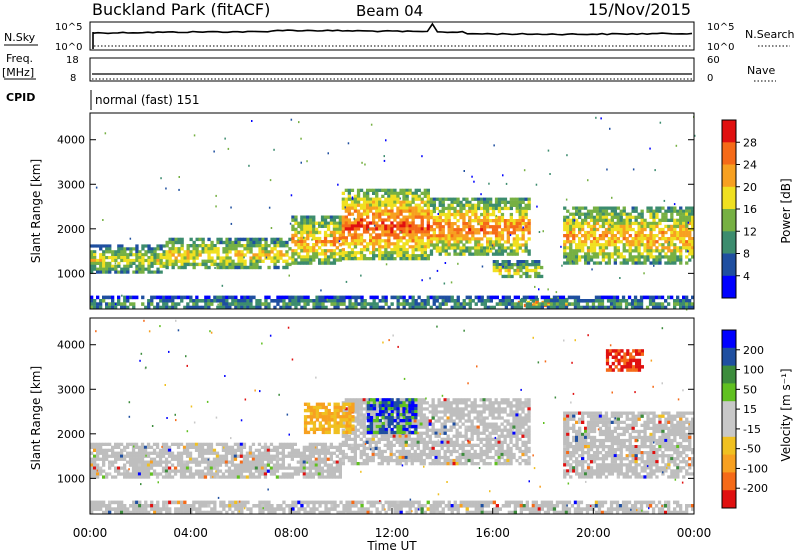 This screenshot has width=800, height=554. I want to click on nsky-tick-bottom: 10^0, so click(68, 47).